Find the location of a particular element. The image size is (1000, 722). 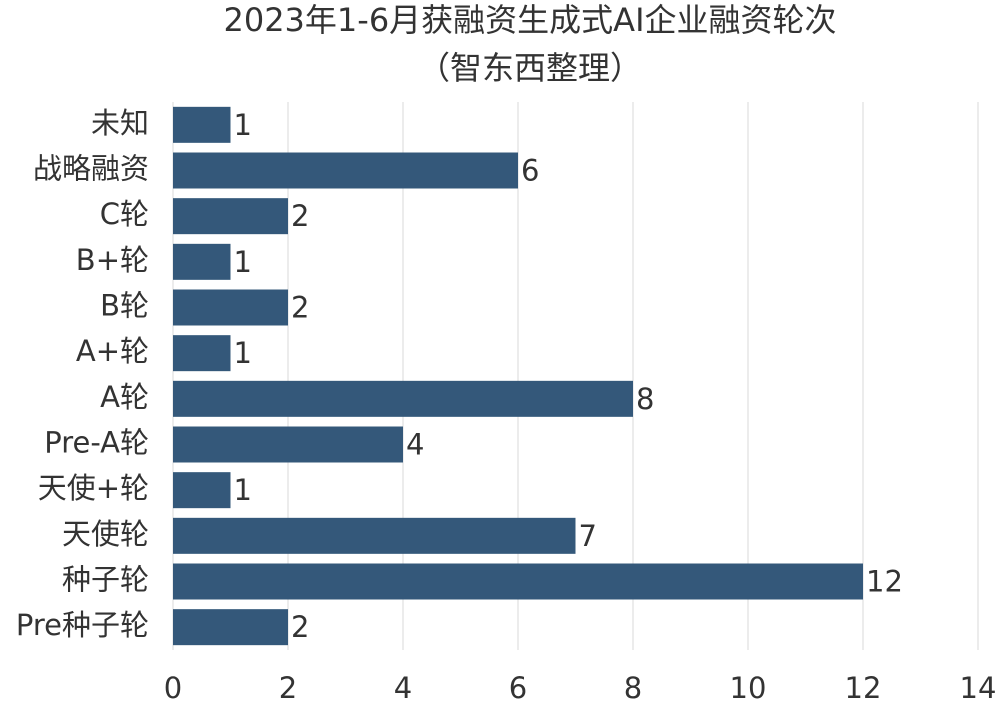

x-tick-label: 12 is located at coordinates (863, 688).